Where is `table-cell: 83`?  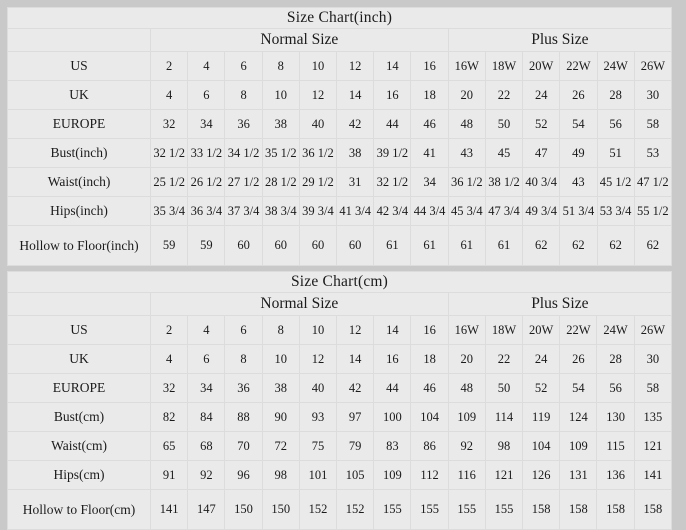 table-cell: 83 is located at coordinates (392, 446).